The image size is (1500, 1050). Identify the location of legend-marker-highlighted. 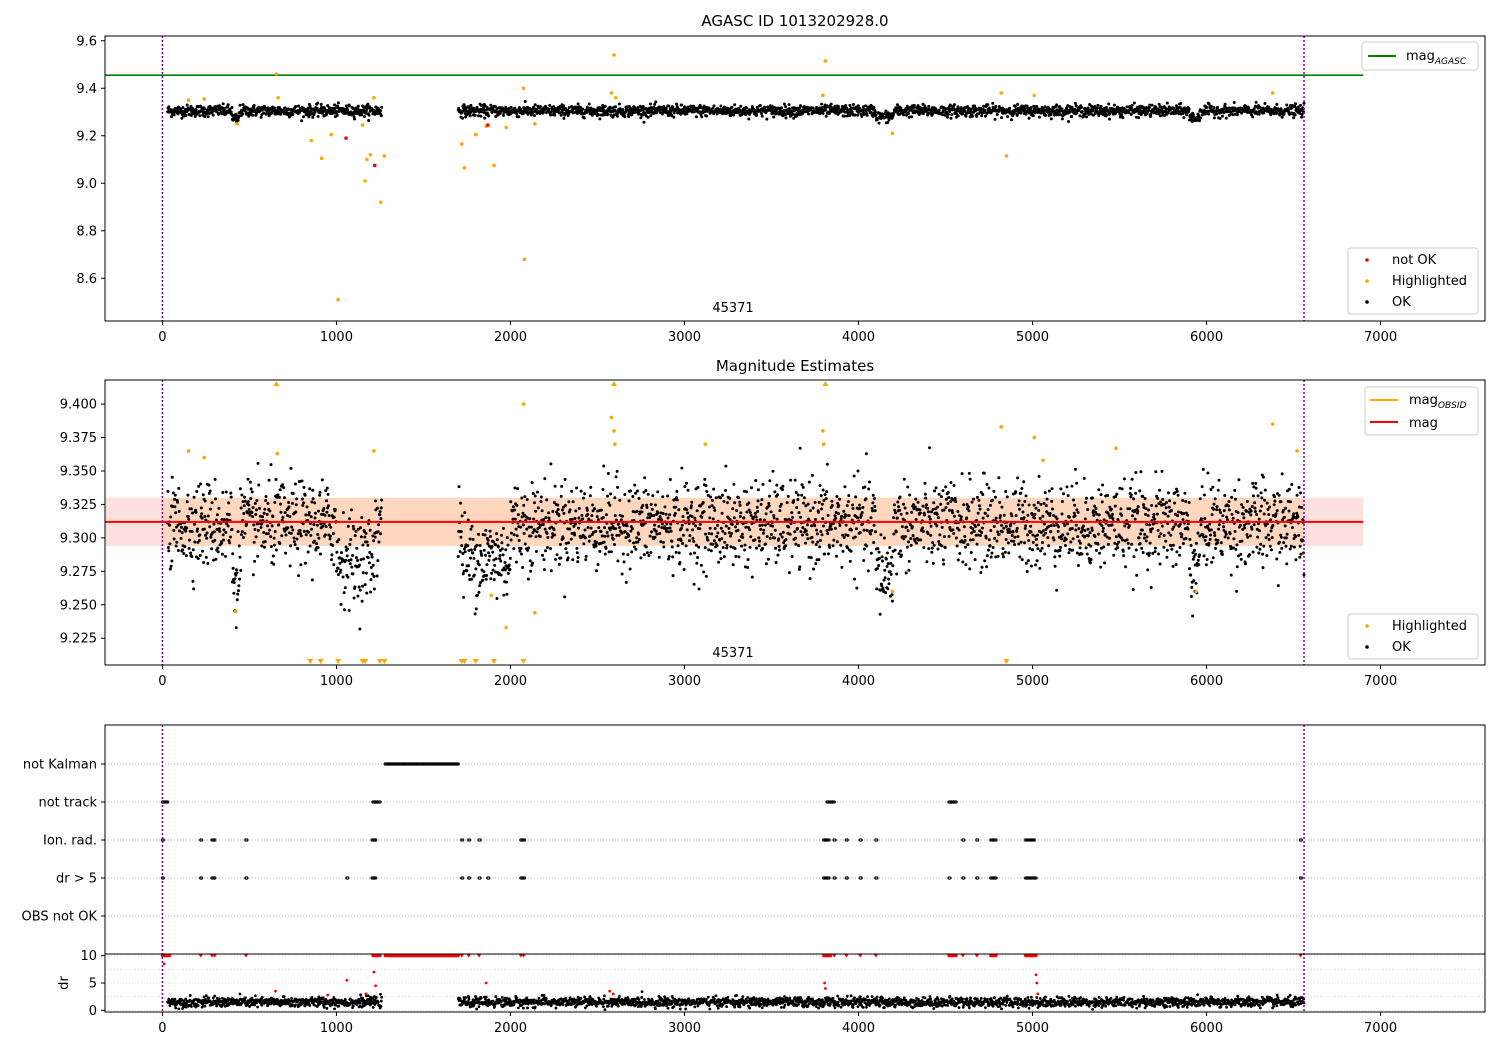
(1367, 281).